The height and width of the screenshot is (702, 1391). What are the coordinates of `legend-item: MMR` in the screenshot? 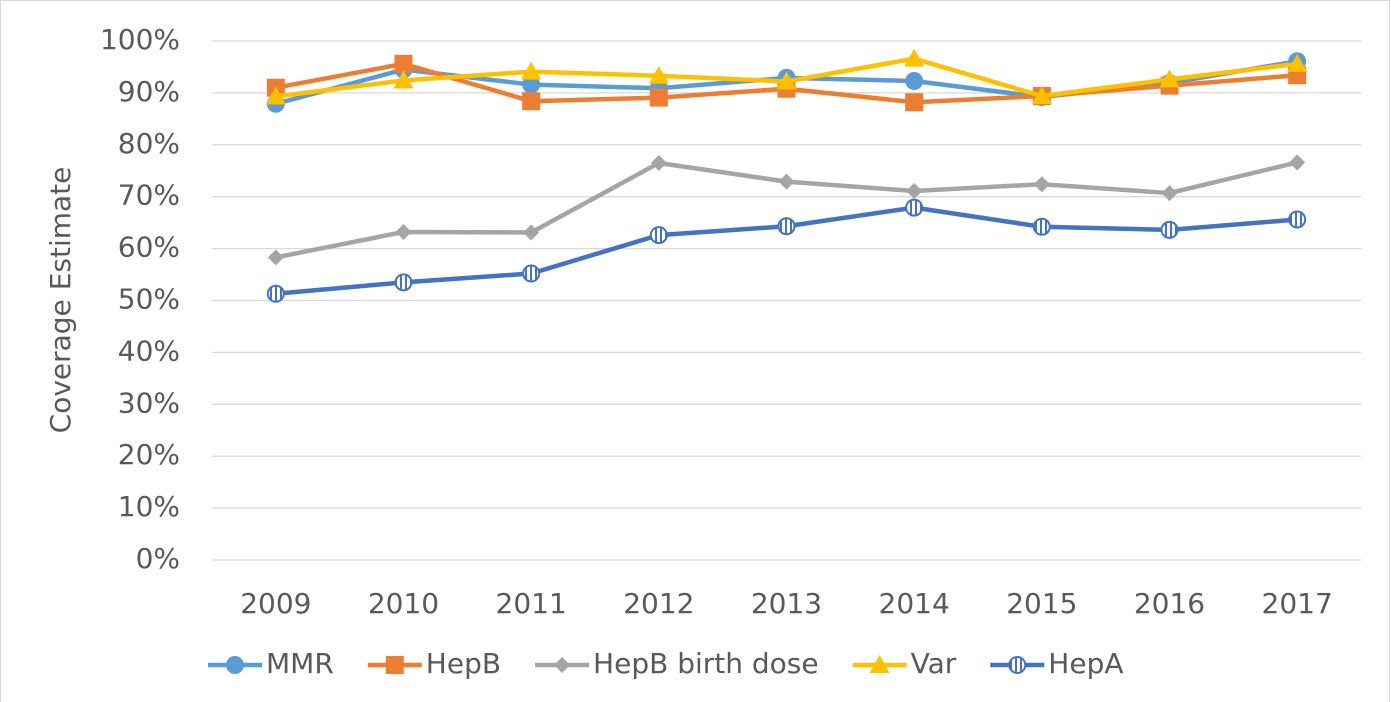 It's located at (271, 663).